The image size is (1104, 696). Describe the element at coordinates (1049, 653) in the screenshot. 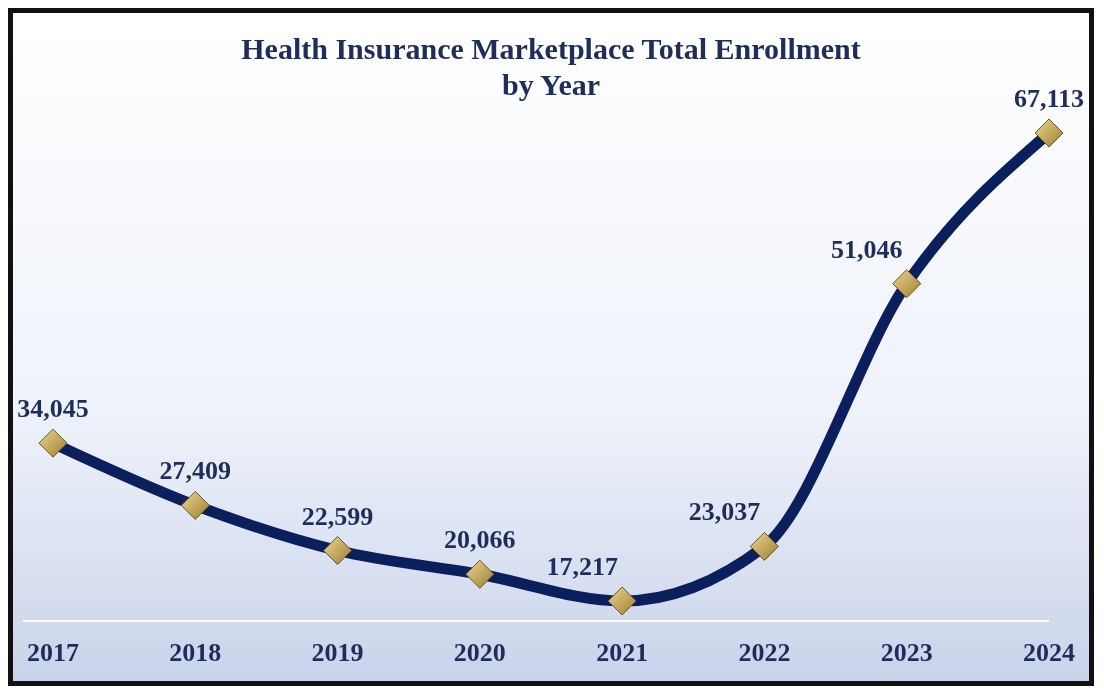

I see `x-tick-label: 2024` at that location.